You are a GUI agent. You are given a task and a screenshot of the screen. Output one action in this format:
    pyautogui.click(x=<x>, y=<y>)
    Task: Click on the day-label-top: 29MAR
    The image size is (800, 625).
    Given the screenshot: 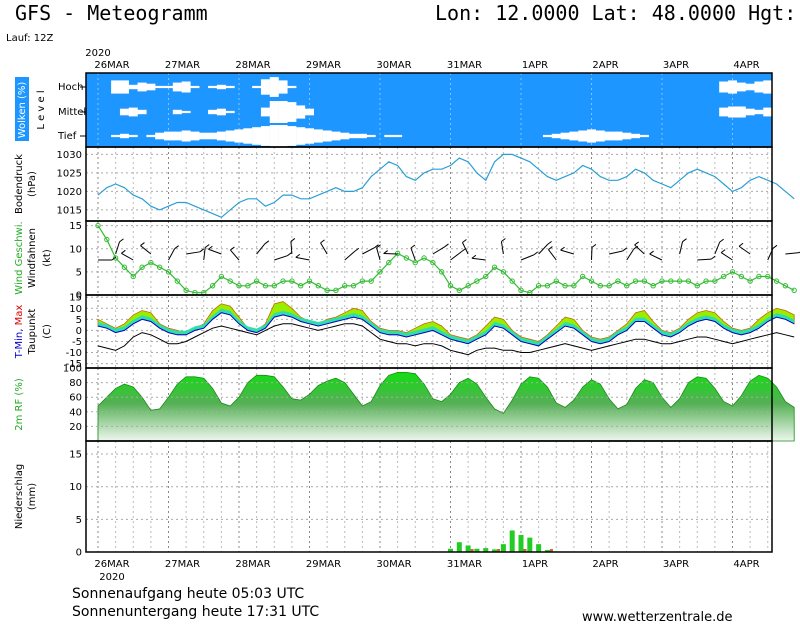 What is the action you would take?
    pyautogui.click(x=323, y=65)
    